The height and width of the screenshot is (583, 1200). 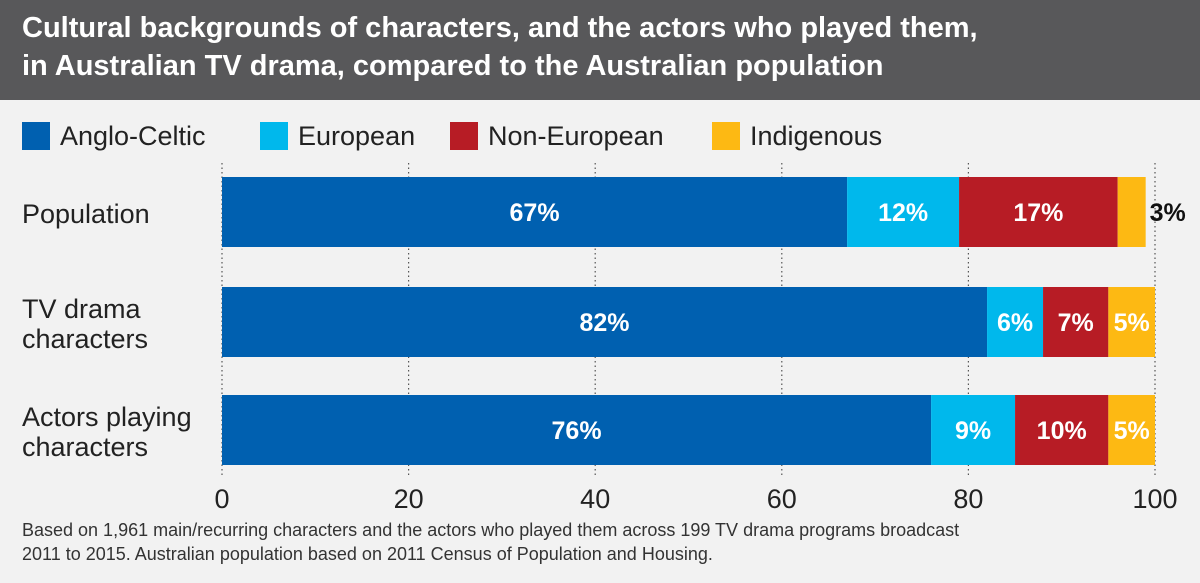 I want to click on row-label-tv-drama-characters: TV drama characters, so click(x=117, y=324).